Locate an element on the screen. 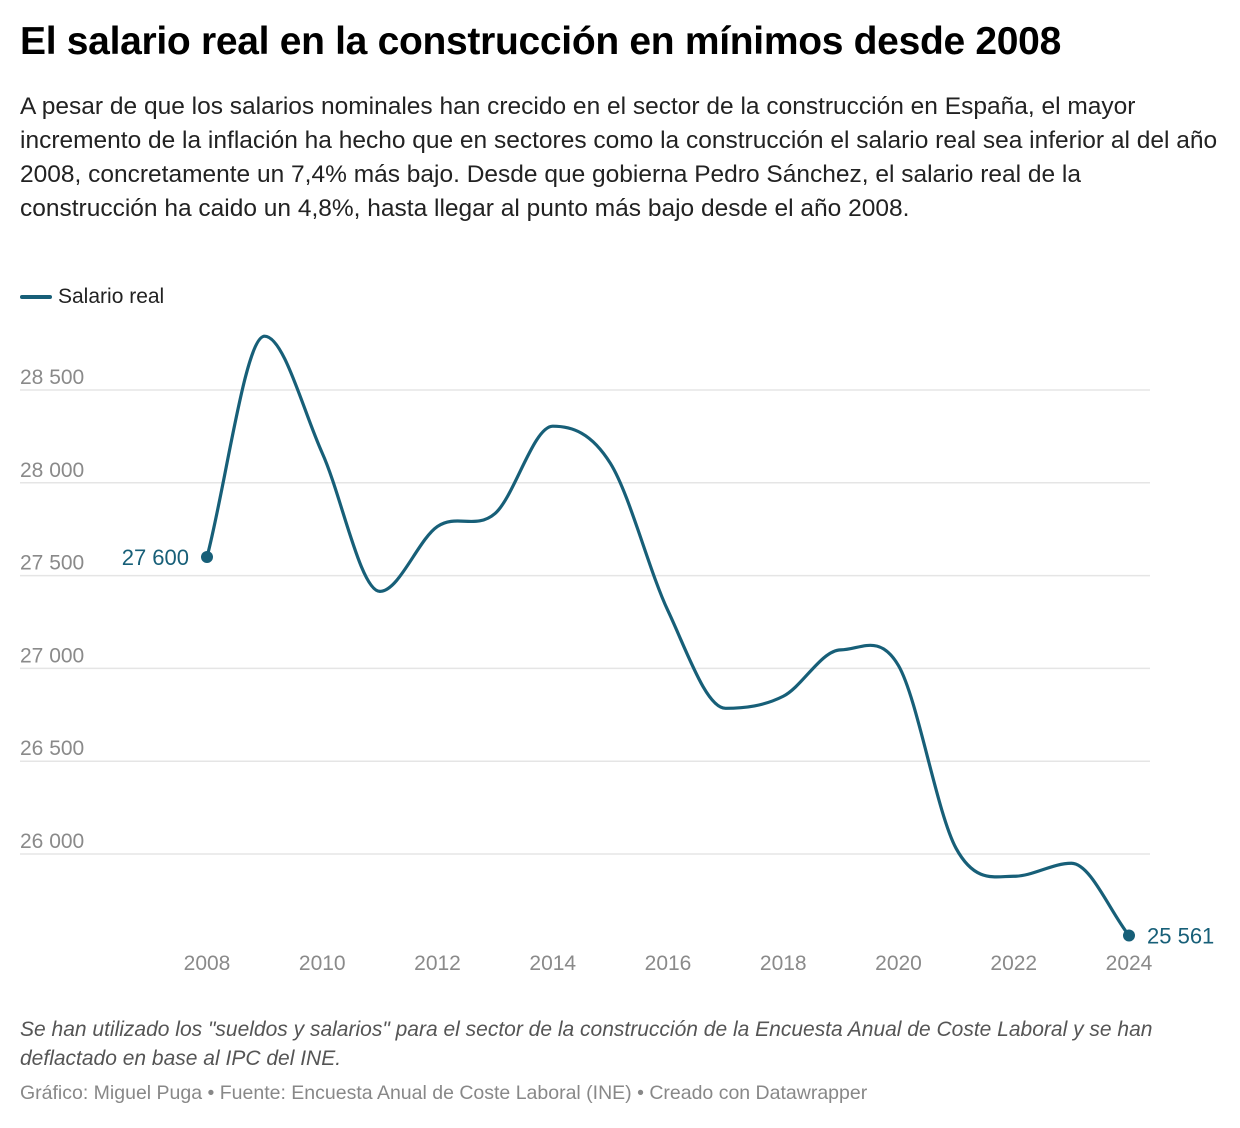 The image size is (1240, 1128). y-tick-label: 26 000 is located at coordinates (52, 841).